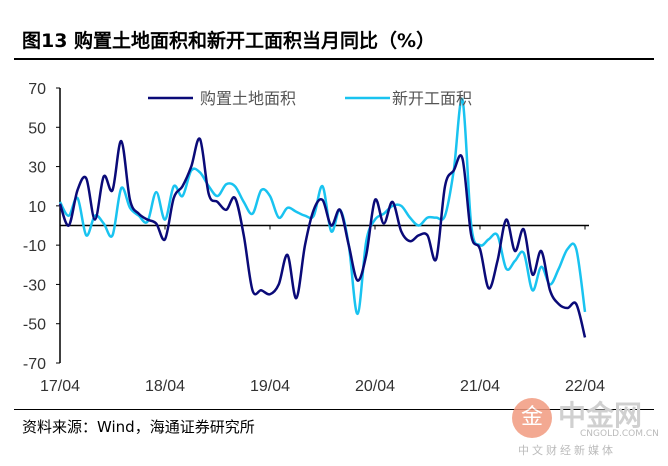  Describe the element at coordinates (334, 59) in the screenshot. I see `title-divider` at that location.